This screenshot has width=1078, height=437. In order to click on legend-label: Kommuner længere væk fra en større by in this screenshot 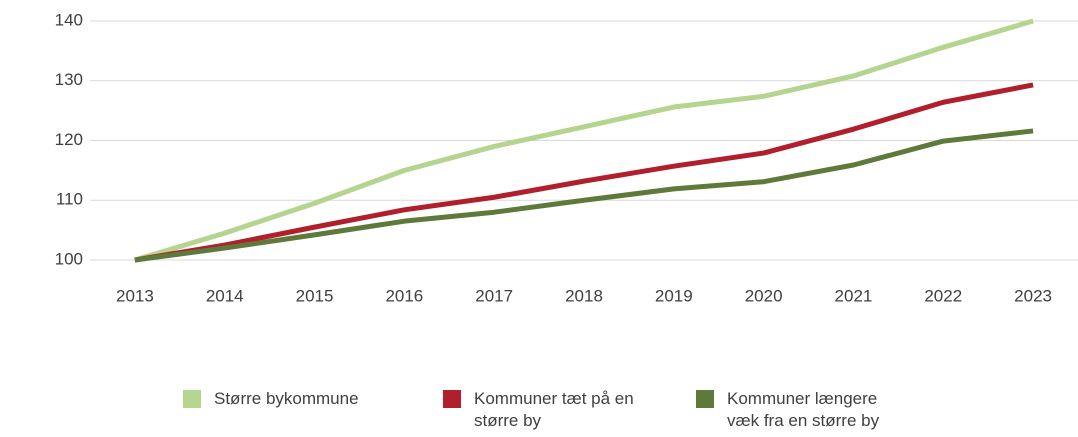, I will do `click(803, 409)`.